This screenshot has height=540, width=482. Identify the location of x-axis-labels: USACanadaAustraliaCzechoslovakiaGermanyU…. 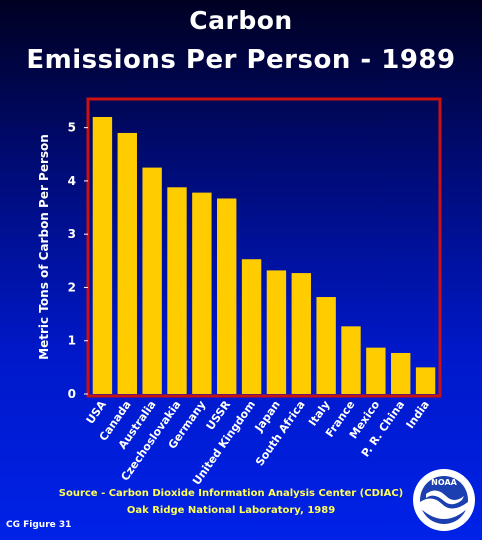
(258, 443).